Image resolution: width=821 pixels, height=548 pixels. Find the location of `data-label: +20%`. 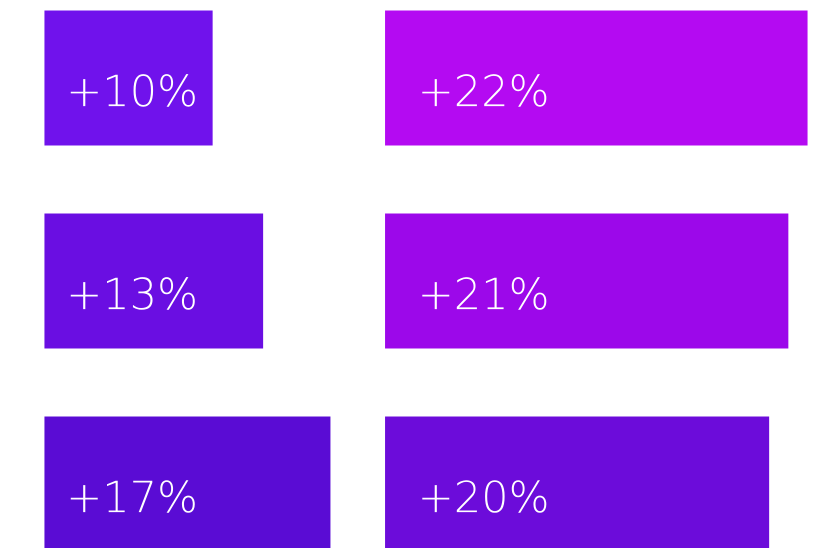

data-label: +20% is located at coordinates (484, 496).